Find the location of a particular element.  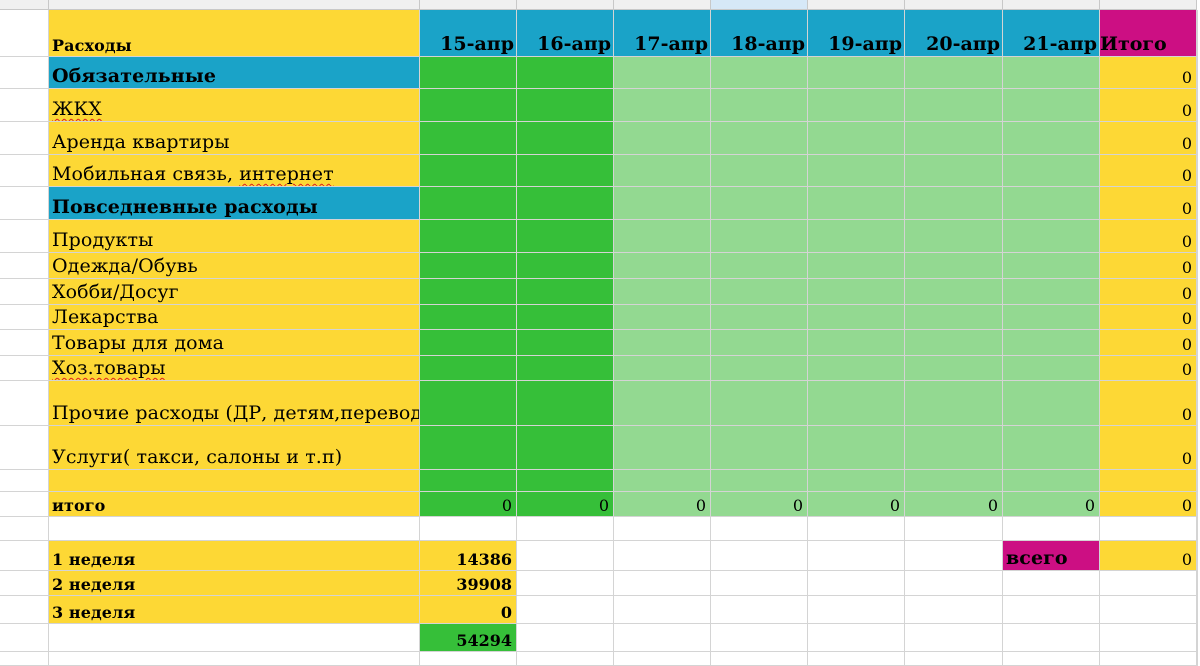

row-label: Продукты is located at coordinates (234, 236).